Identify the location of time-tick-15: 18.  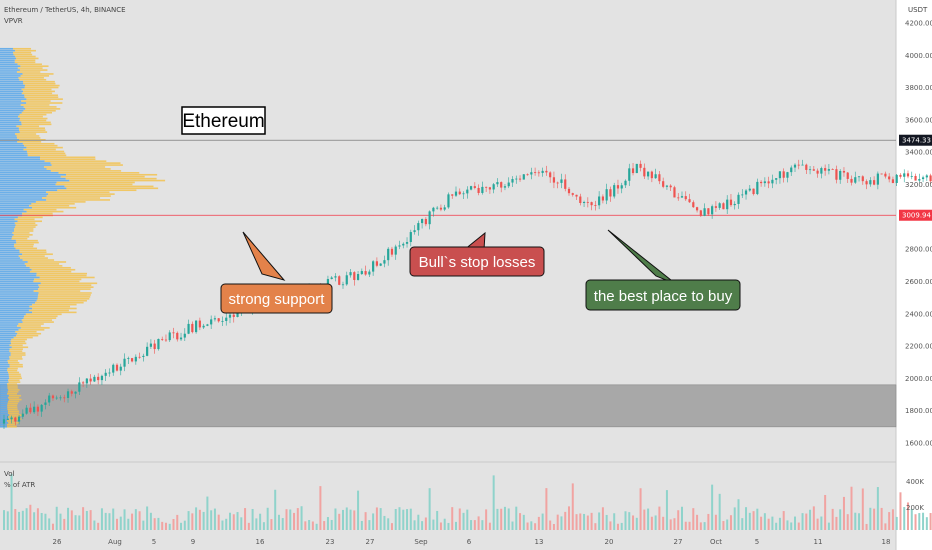
(886, 542).